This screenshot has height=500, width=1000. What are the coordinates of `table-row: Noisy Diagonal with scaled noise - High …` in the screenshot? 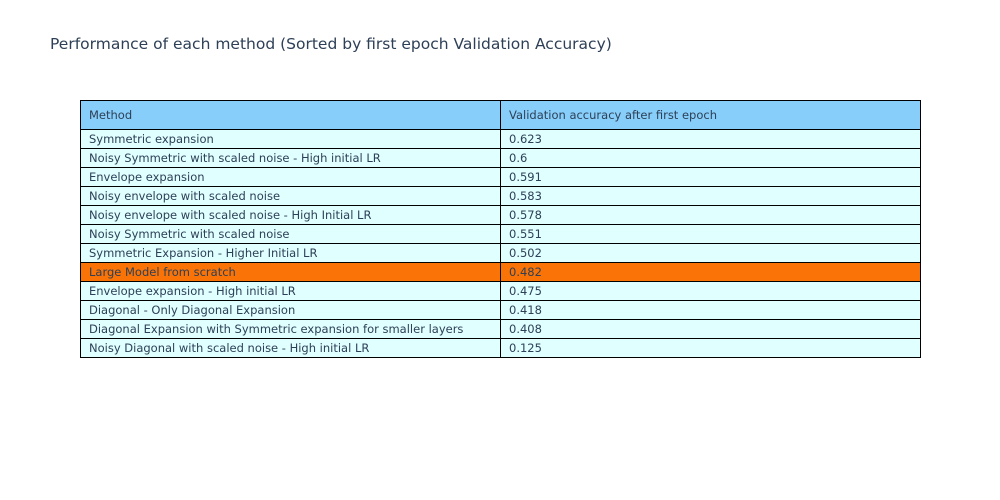 It's located at (500, 348).